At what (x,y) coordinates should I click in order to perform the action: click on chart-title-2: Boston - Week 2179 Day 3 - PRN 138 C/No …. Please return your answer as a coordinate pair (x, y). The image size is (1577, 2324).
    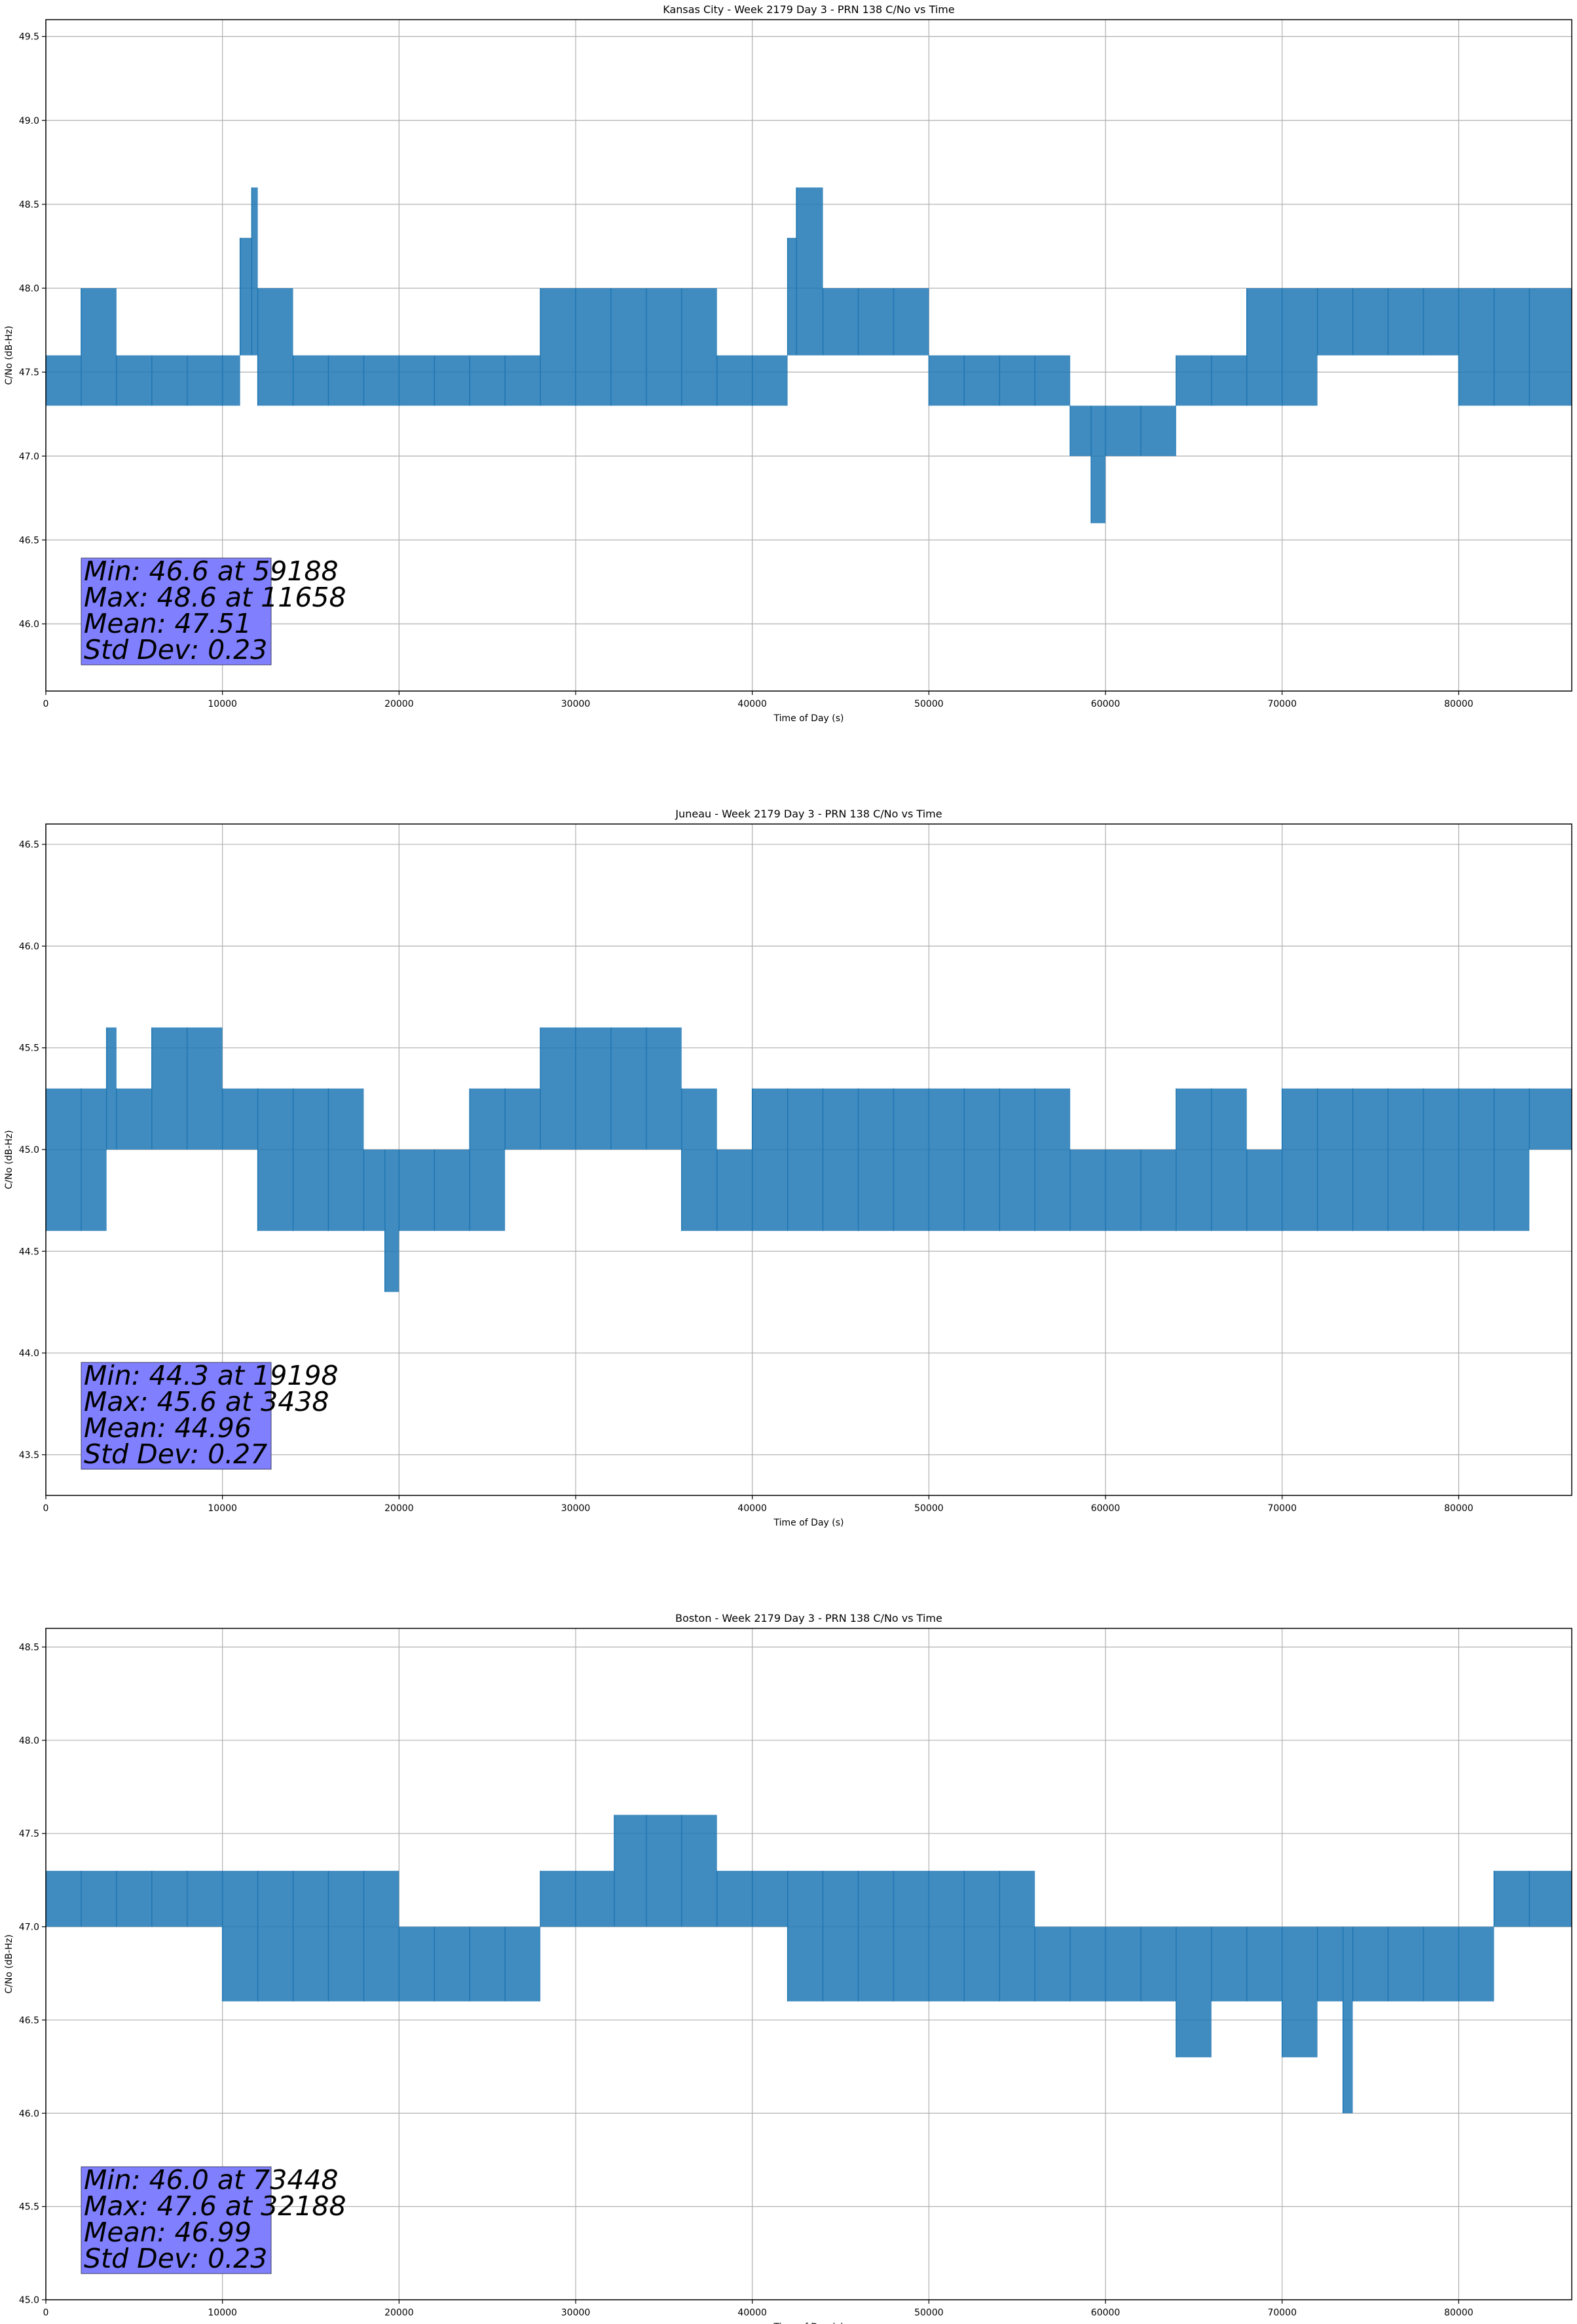
    Looking at the image, I should click on (808, 1618).